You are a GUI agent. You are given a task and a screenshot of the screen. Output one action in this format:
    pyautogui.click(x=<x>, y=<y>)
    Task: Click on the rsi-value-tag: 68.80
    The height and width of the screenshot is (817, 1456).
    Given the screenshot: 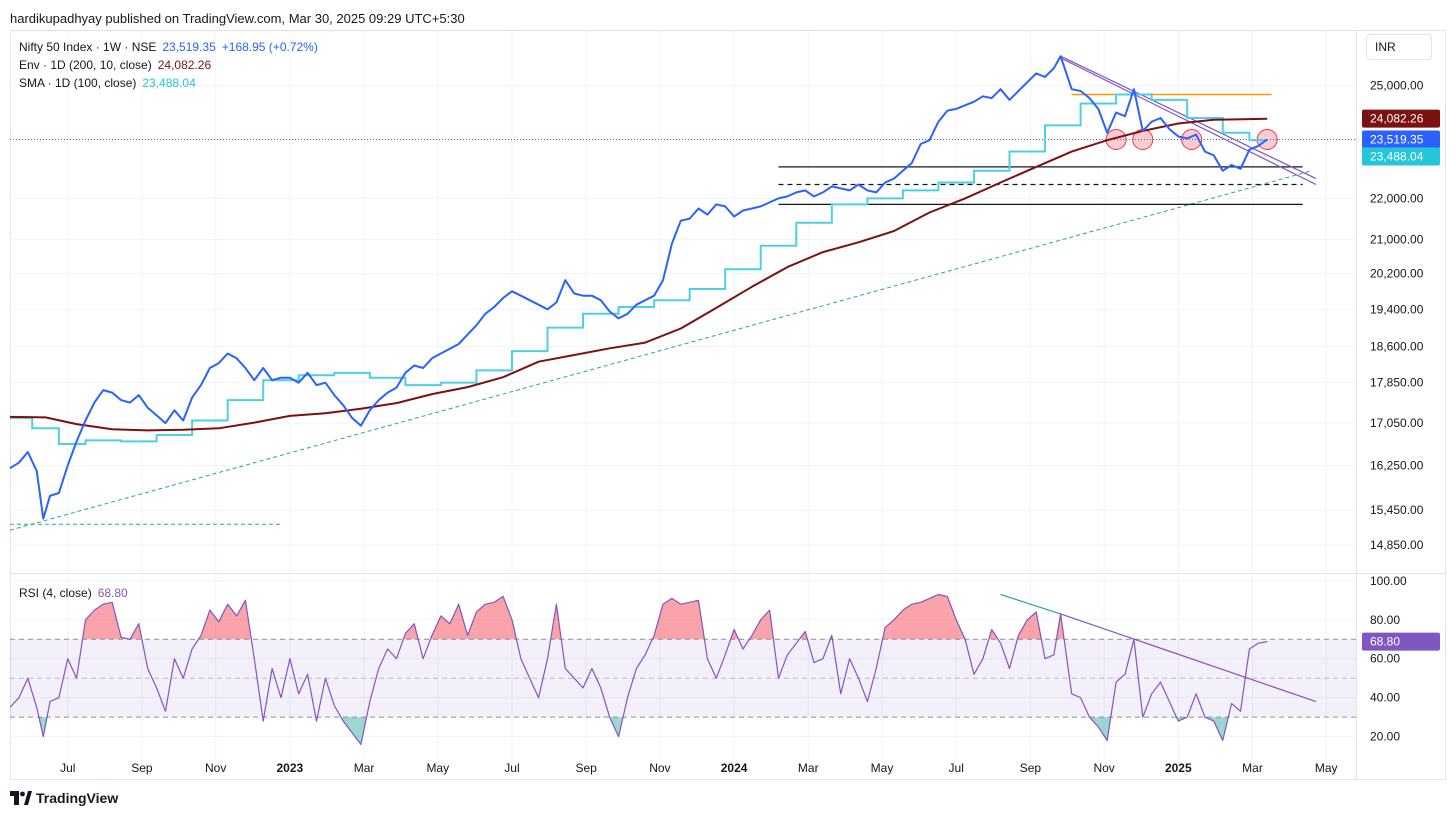 What is the action you would take?
    pyautogui.click(x=1401, y=641)
    